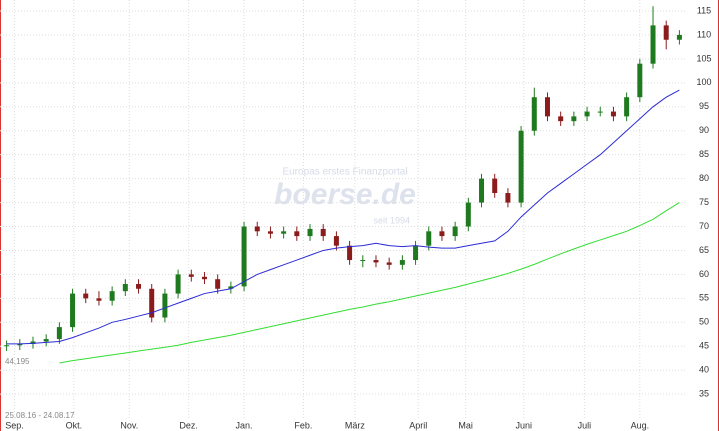 This screenshot has height=431, width=719. Describe the element at coordinates (345, 194) in the screenshot. I see `watermark-brand: boerse.de` at that location.